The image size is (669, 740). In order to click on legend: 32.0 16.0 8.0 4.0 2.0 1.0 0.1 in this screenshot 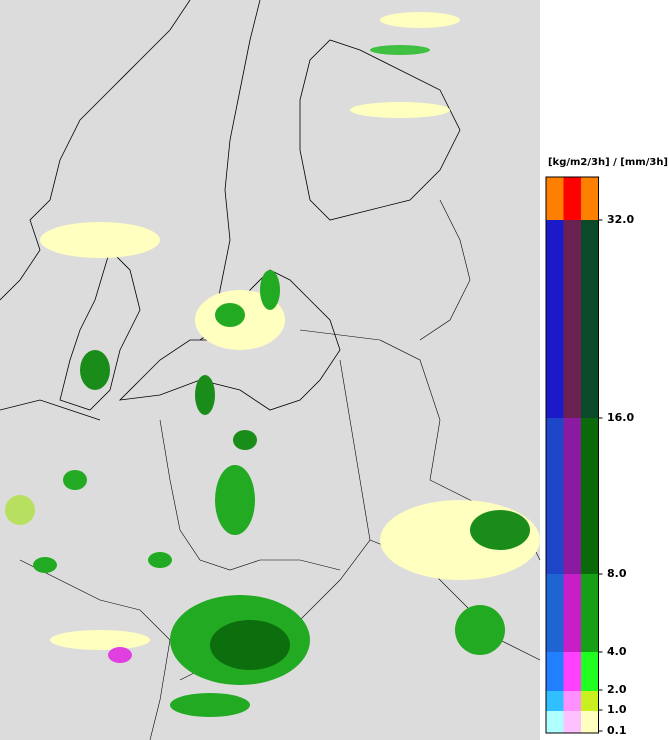, I will do `click(589, 456)`.